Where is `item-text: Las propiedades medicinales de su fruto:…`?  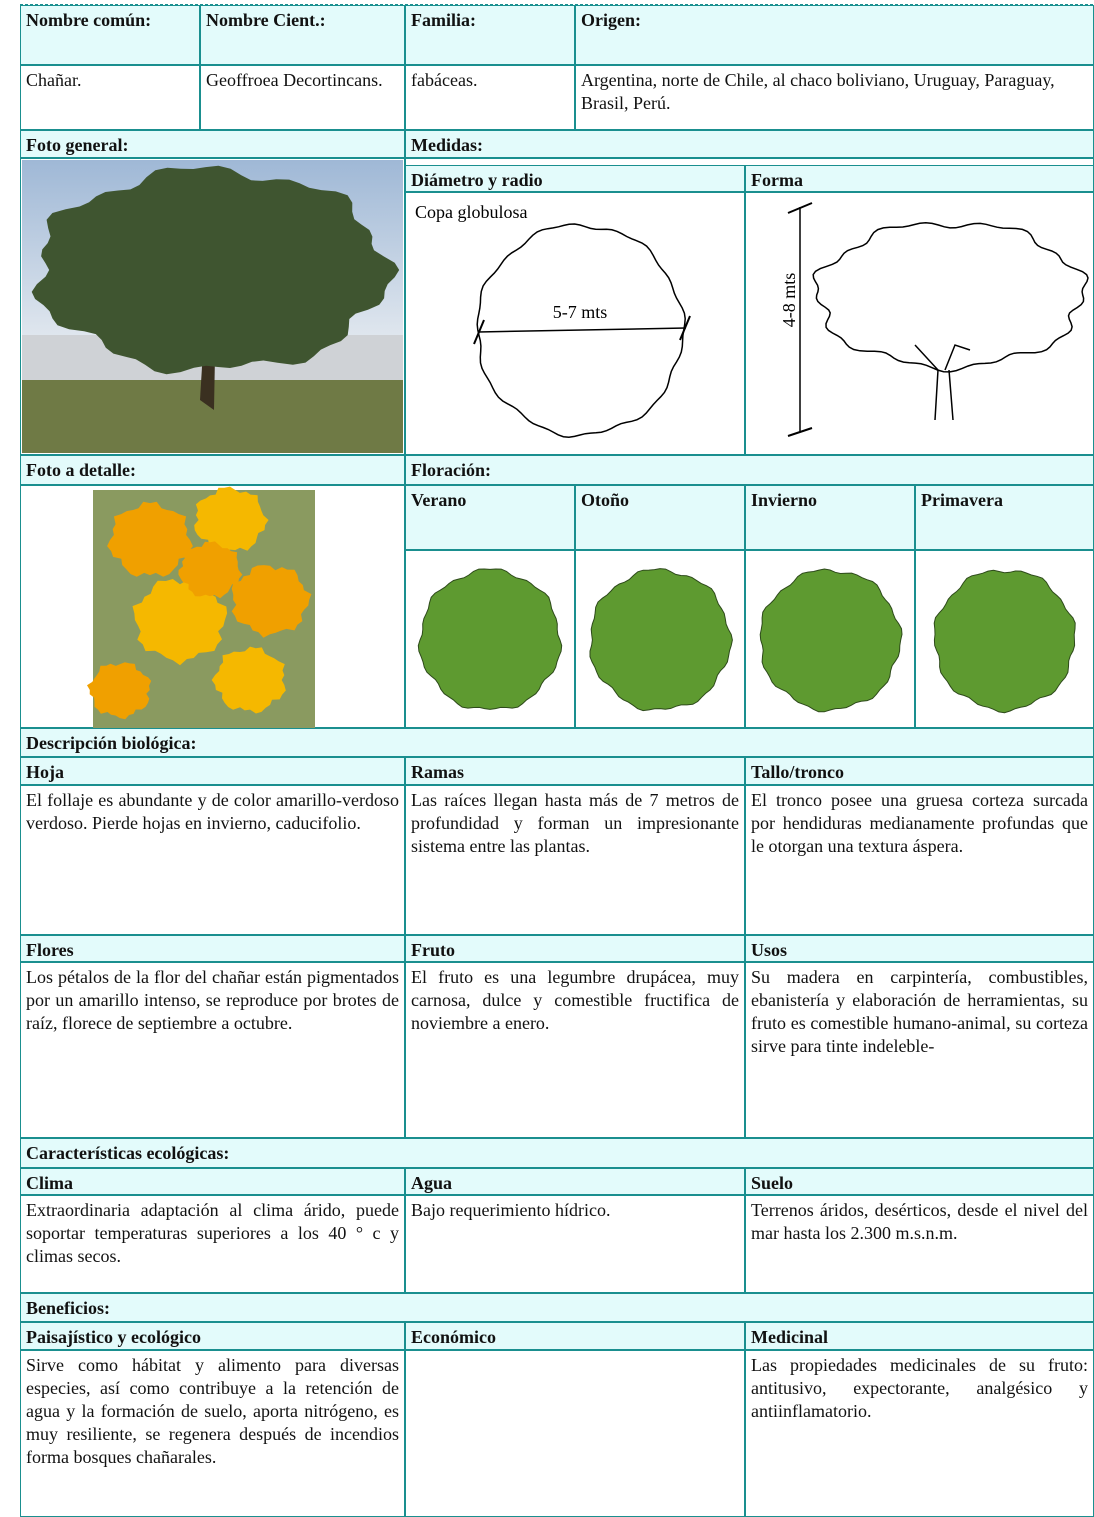 item-text: Las propiedades medicinales de su fruto:… is located at coordinates (919, 1433).